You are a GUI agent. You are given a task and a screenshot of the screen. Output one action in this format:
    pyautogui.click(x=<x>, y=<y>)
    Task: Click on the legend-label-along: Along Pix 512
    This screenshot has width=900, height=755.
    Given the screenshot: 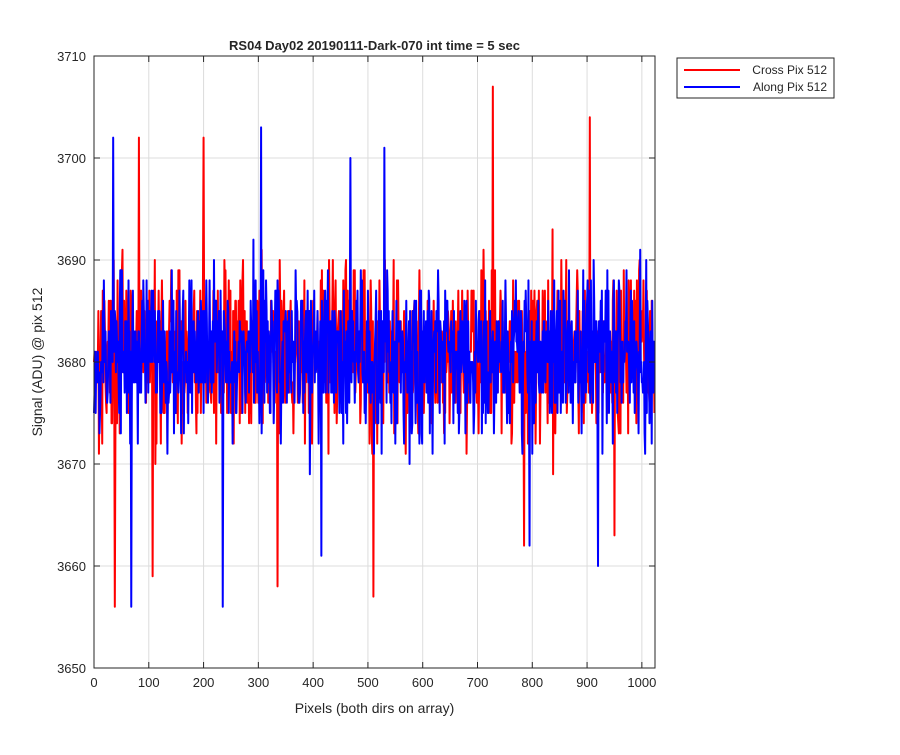 What is the action you would take?
    pyautogui.click(x=790, y=87)
    